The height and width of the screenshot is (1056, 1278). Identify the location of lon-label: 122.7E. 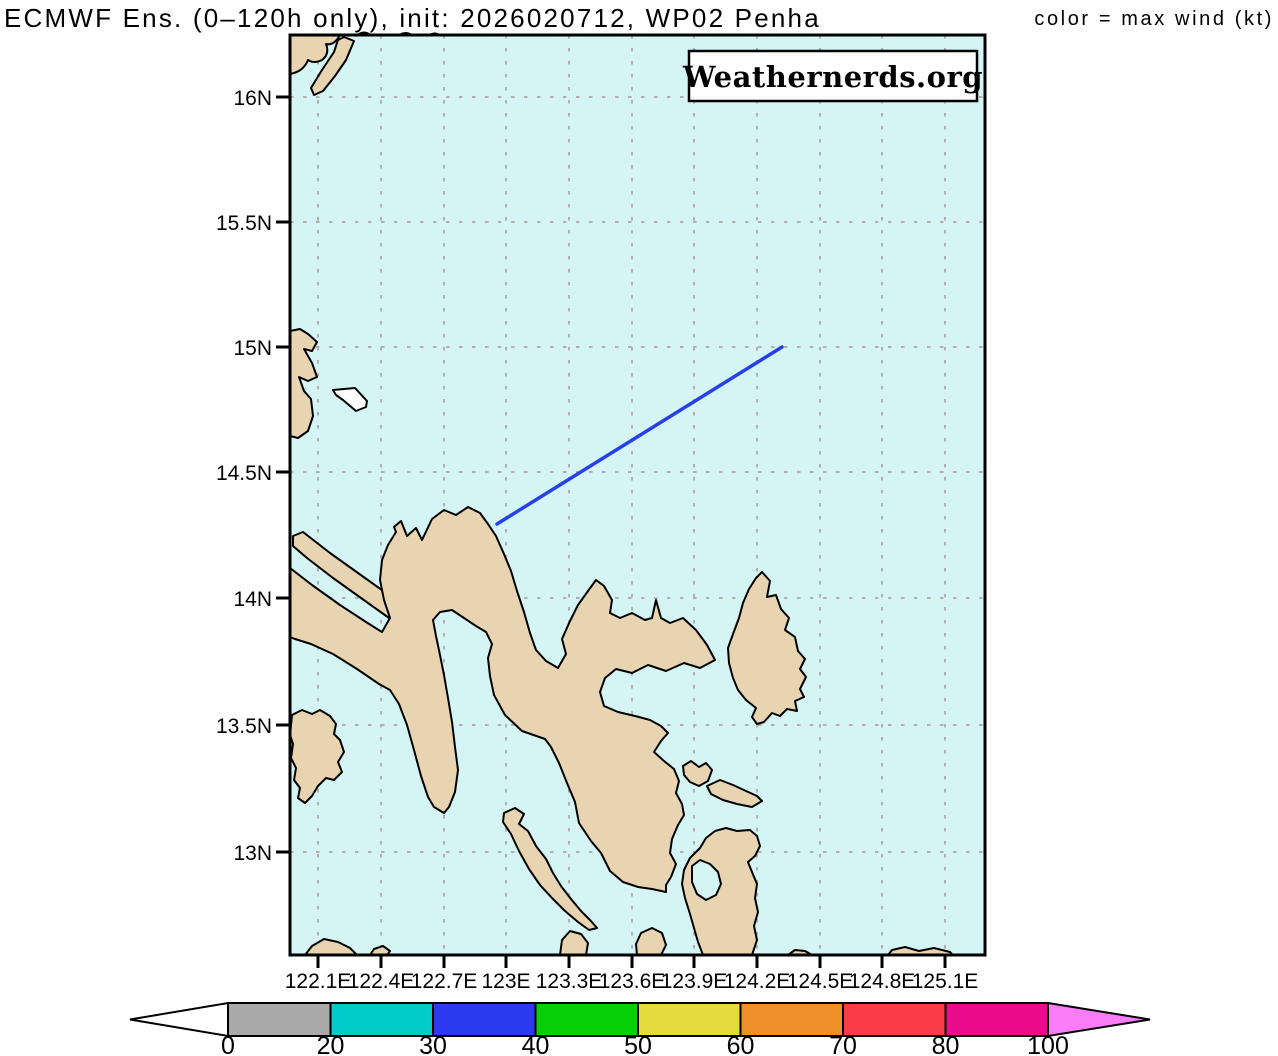
(444, 981).